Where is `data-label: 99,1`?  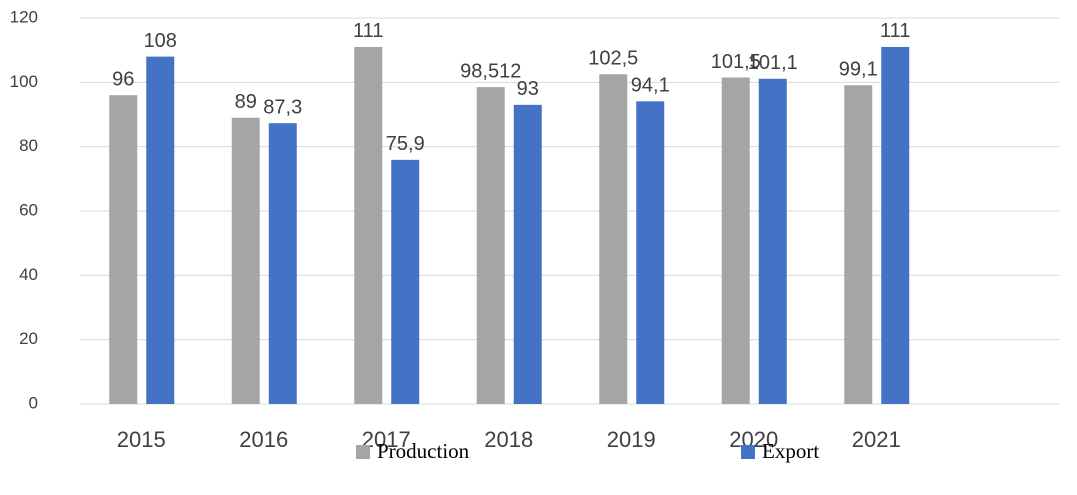 data-label: 99,1 is located at coordinates (858, 70).